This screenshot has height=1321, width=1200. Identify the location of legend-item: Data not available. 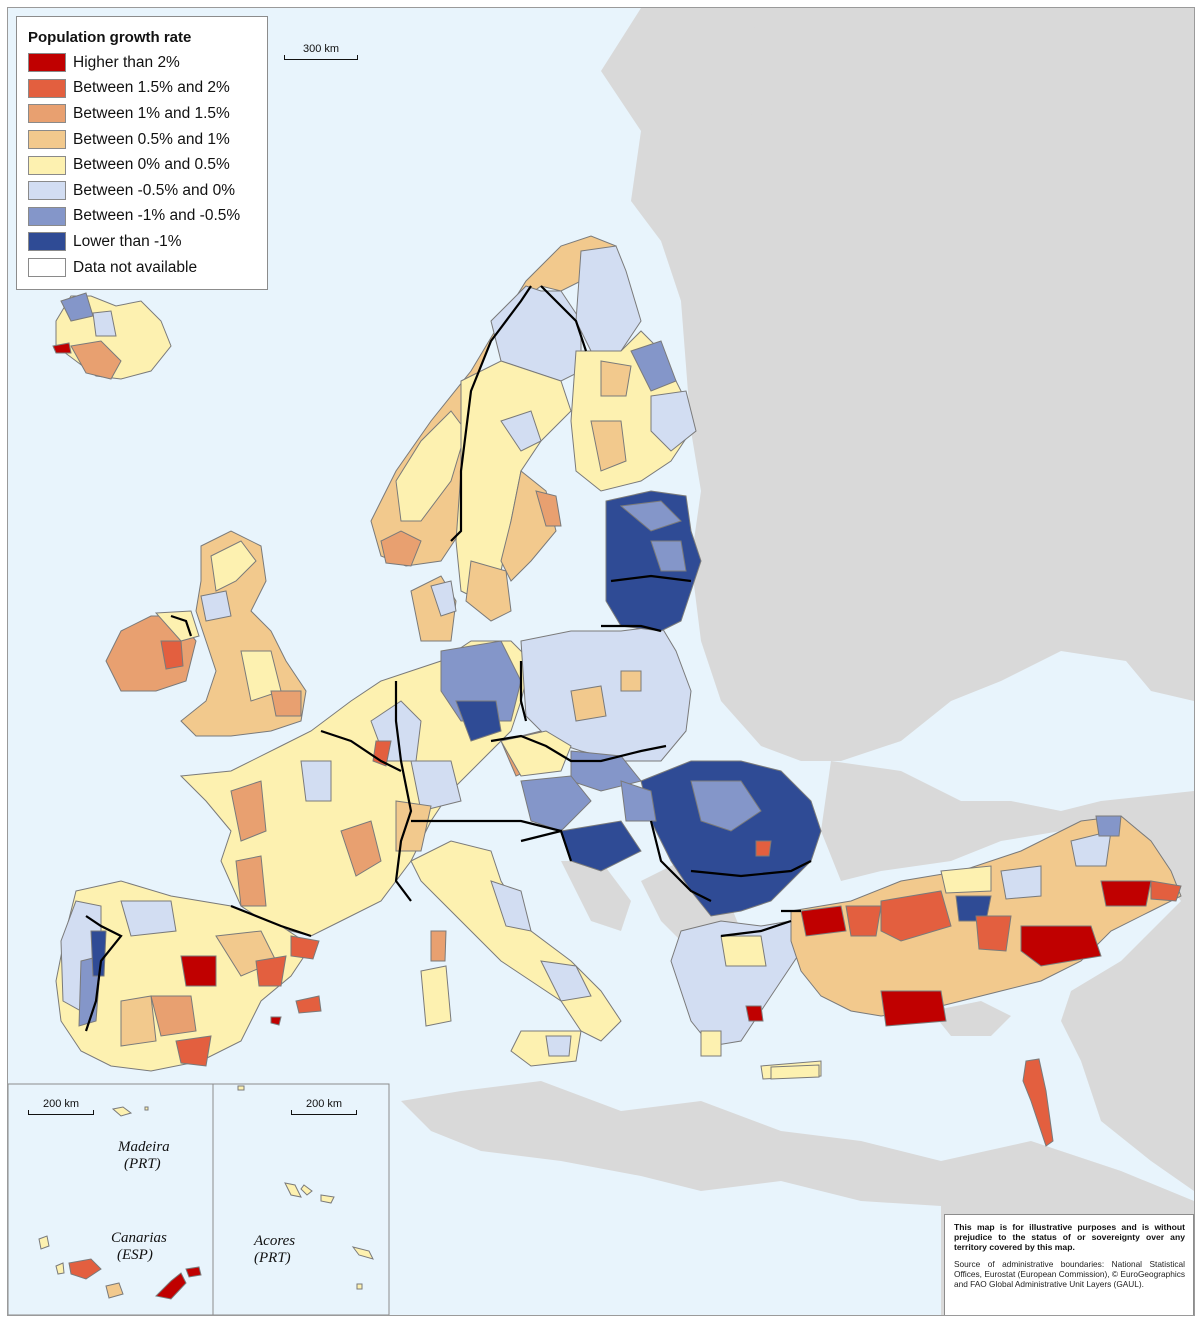
(147, 268).